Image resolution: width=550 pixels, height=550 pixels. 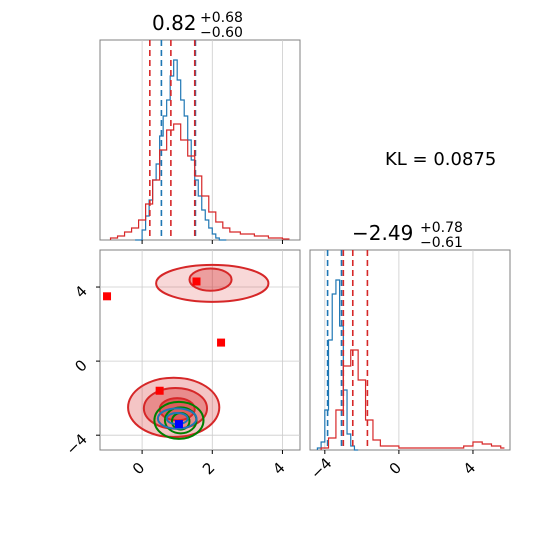 I want to click on x-tick-label: 2, so click(x=208, y=468).